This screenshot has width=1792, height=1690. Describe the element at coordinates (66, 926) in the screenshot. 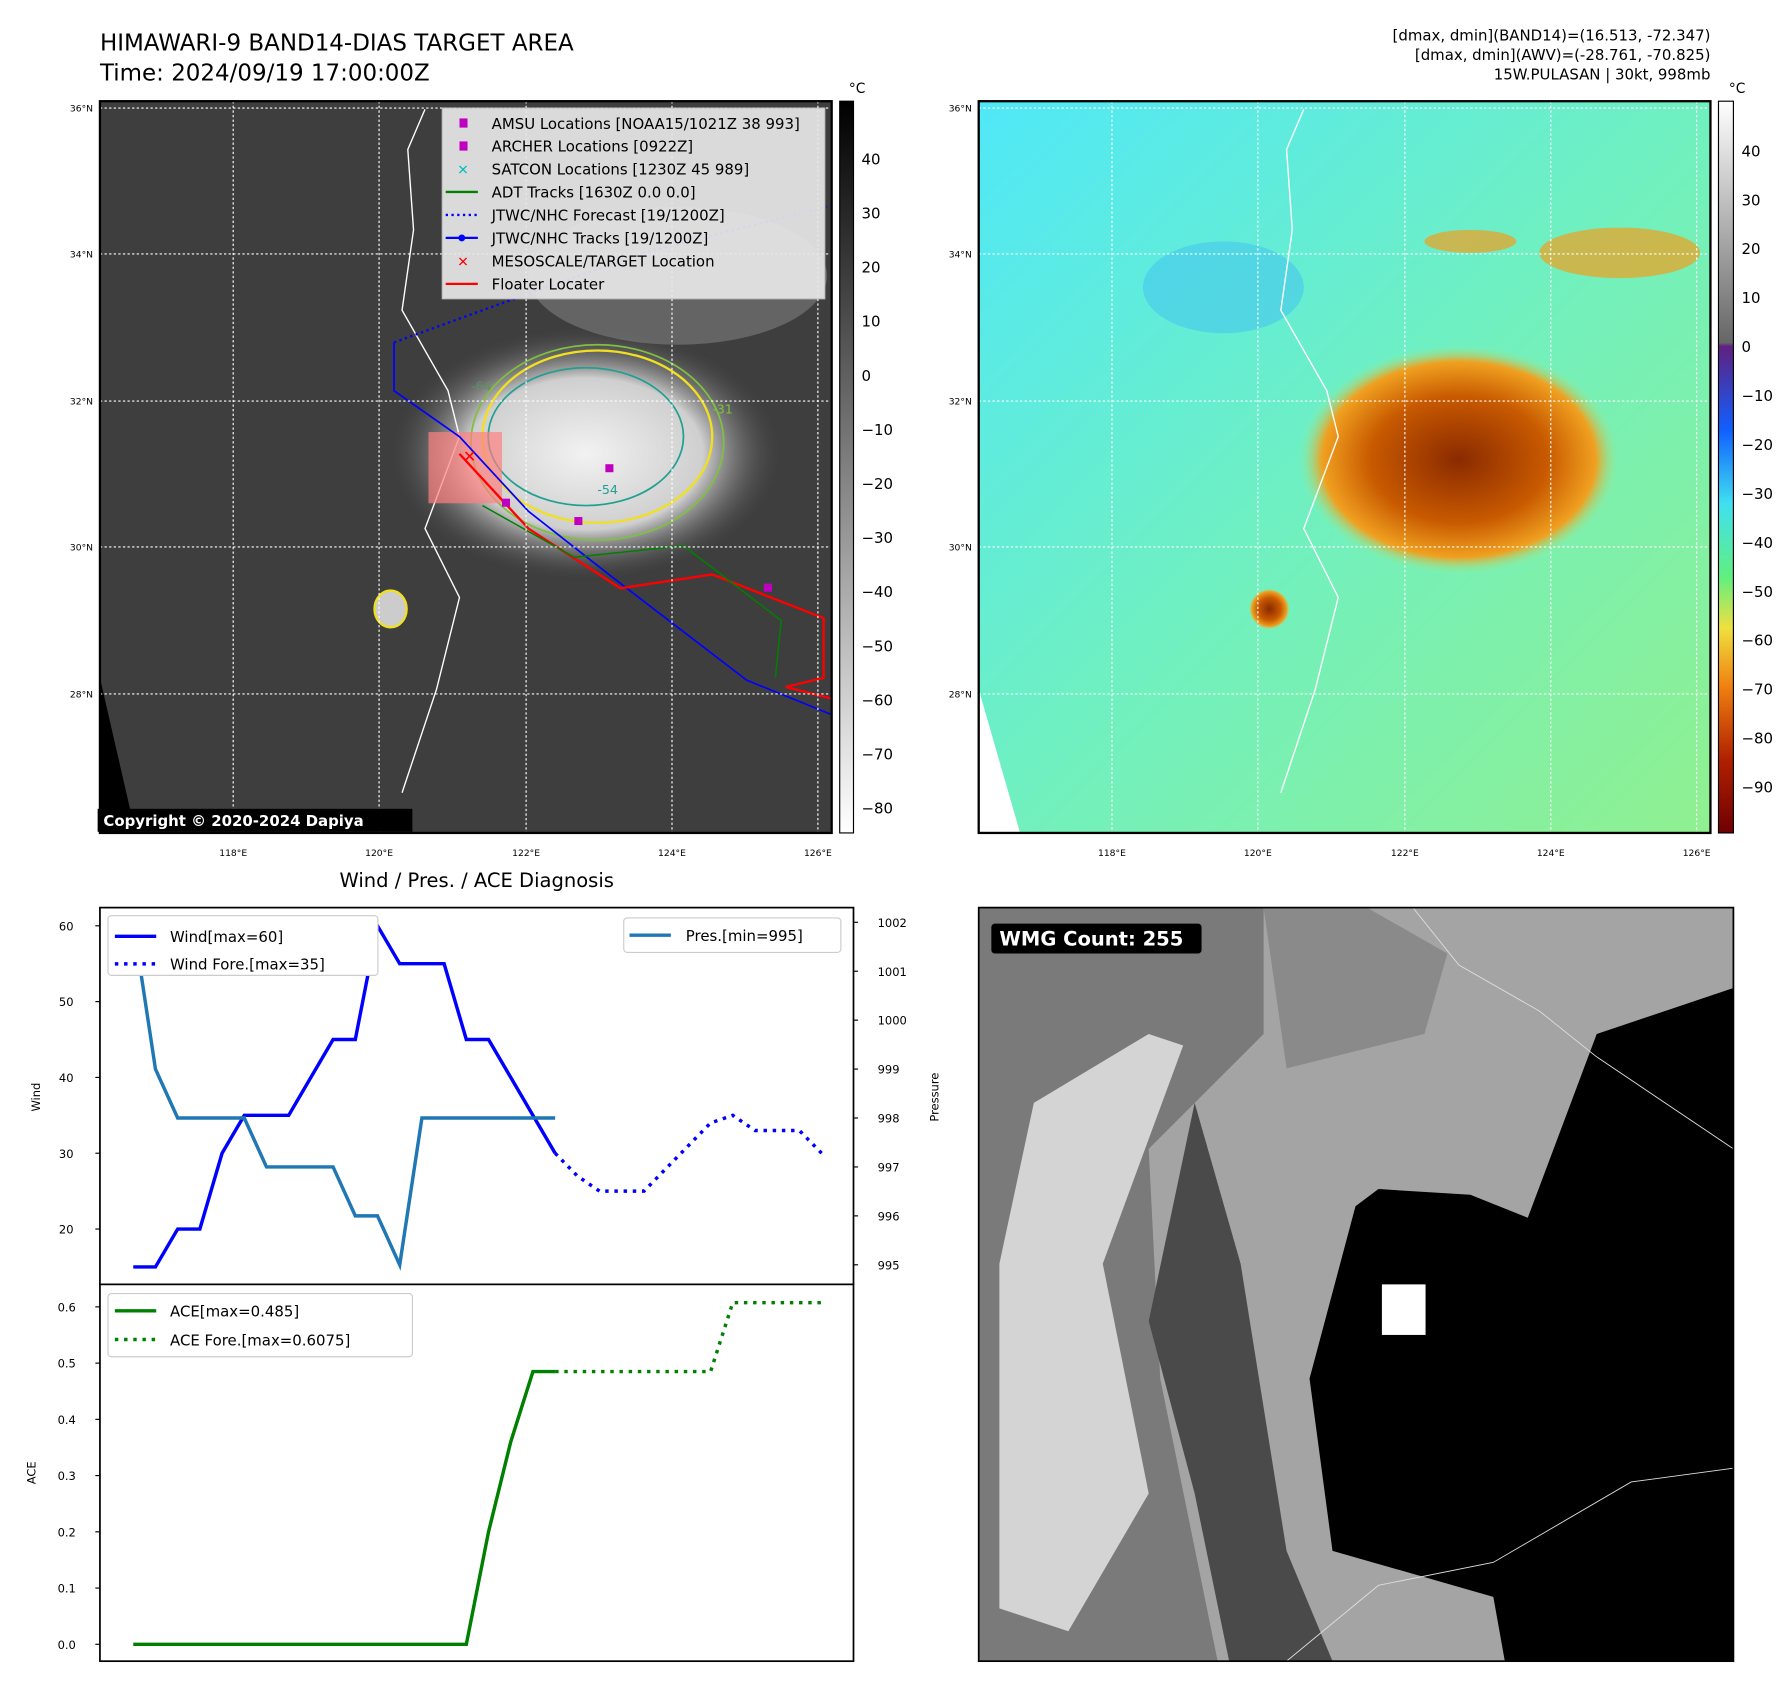

I see `y-tick-label: 60` at that location.